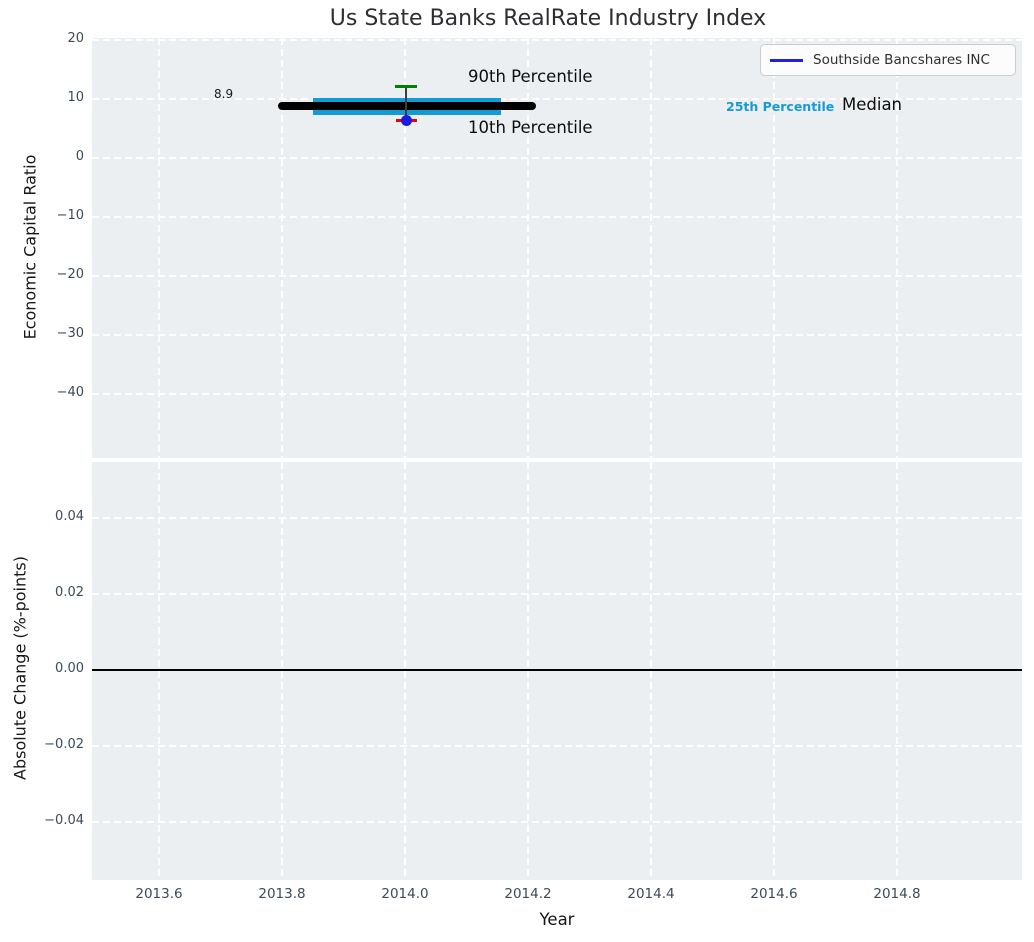 This screenshot has width=1034, height=942. I want to click on errorbar-stem, so click(406, 103).